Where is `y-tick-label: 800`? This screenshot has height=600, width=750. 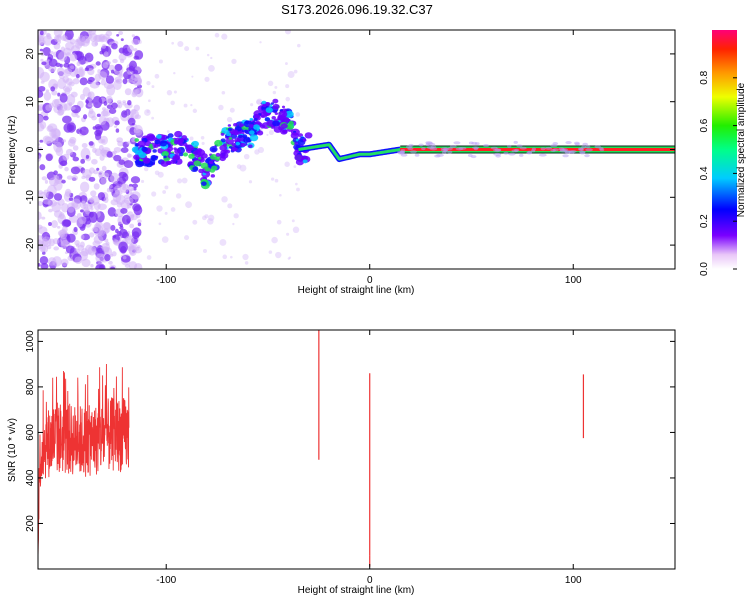
y-tick-label: 800 is located at coordinates (30, 386).